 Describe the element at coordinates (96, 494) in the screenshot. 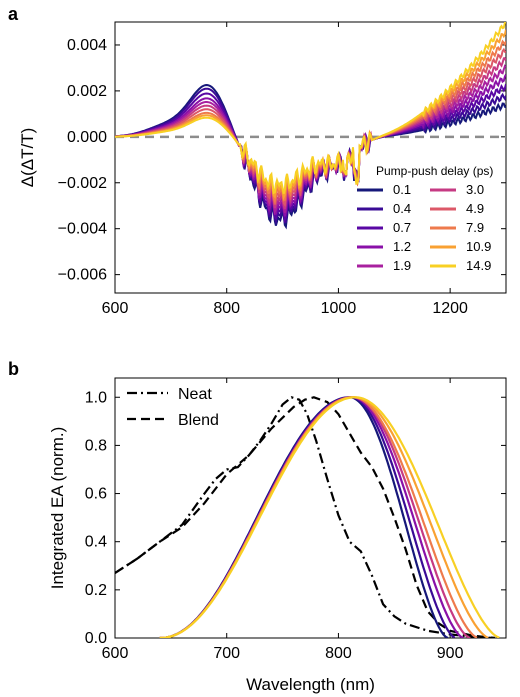

I see `panel-b-ytick-label: 0.6` at that location.